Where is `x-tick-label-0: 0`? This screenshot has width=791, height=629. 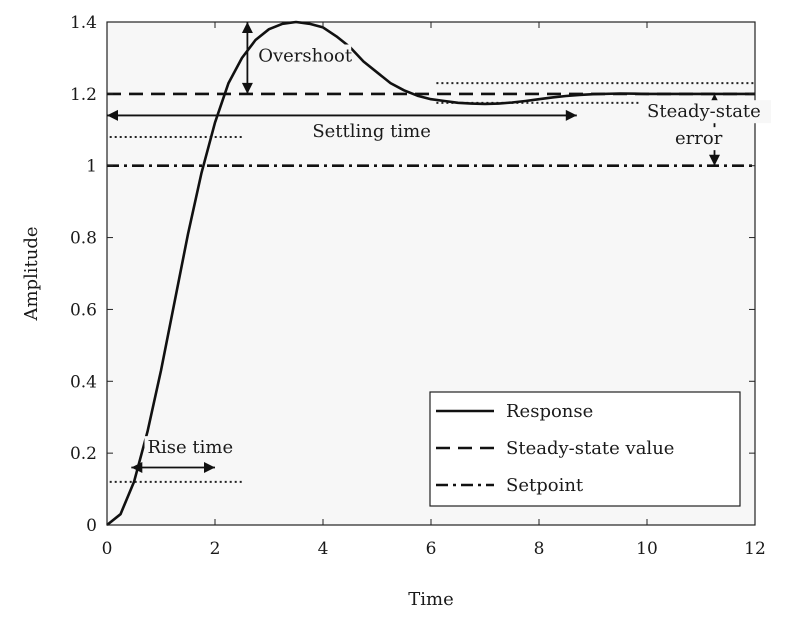
x-tick-label-0: 0 is located at coordinates (107, 549).